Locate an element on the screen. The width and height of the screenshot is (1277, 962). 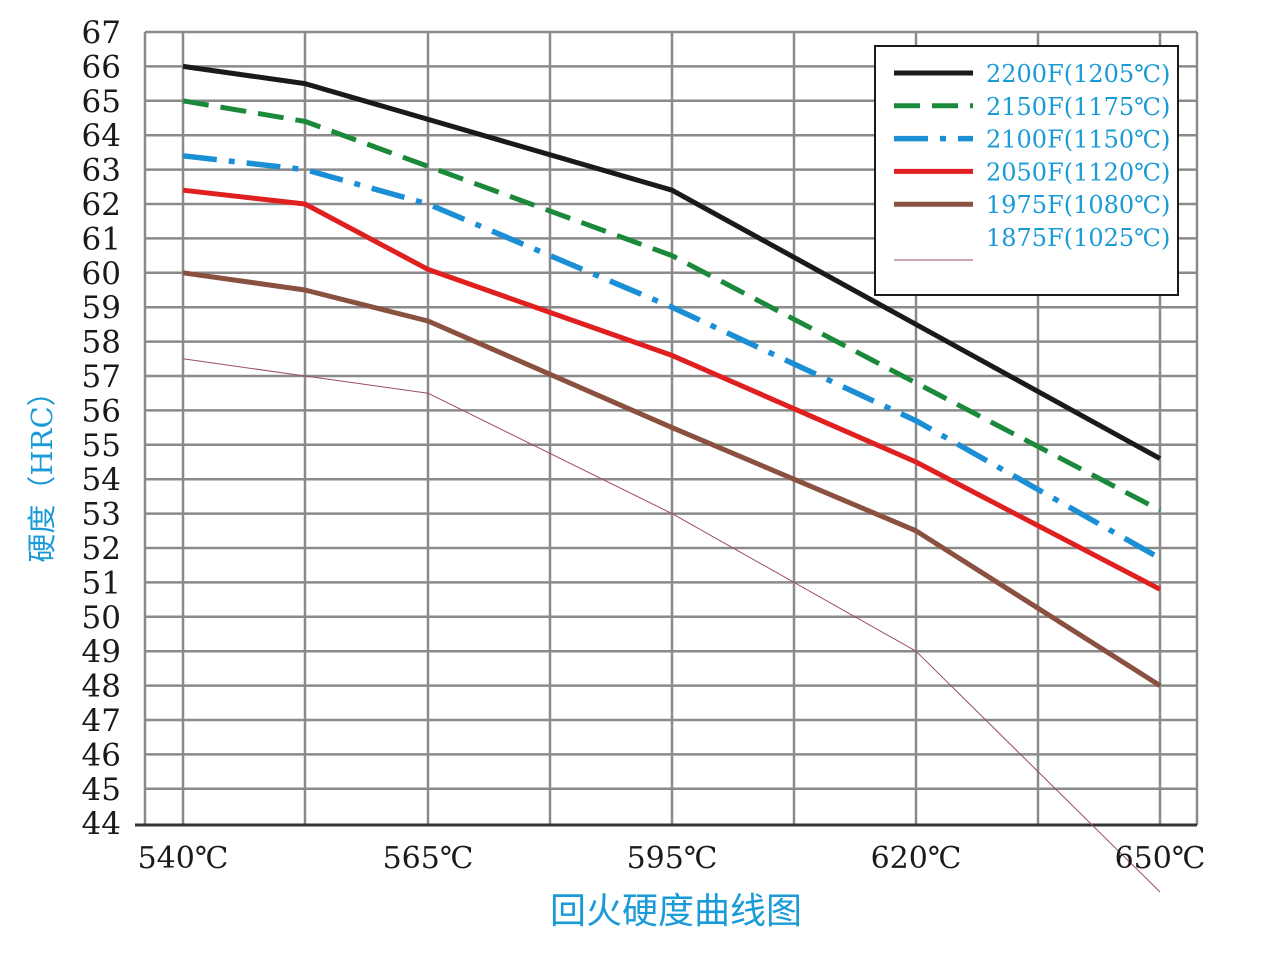
legend-label-1: 2200F(1205℃) is located at coordinates (1078, 74).